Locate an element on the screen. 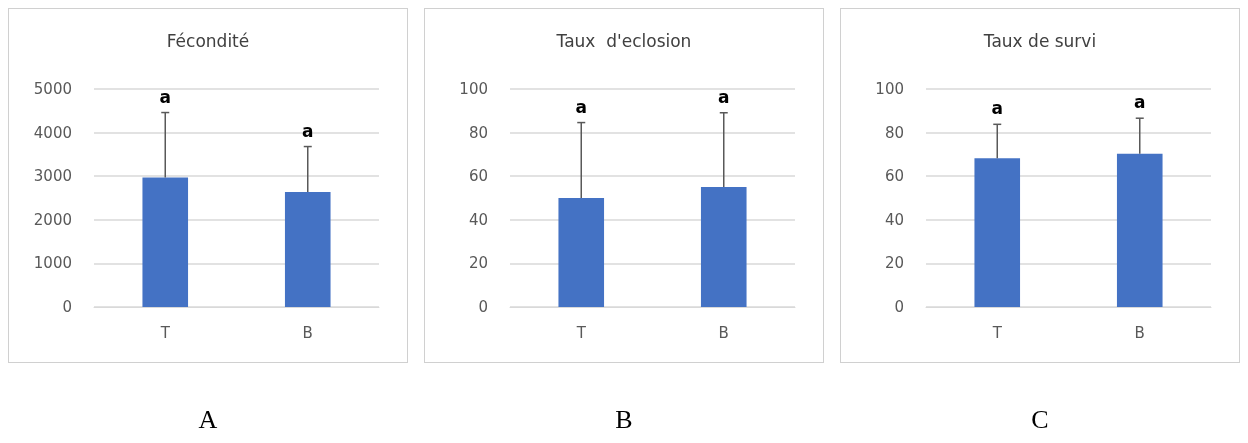 The image size is (1248, 443). text: C is located at coordinates (1040, 420).